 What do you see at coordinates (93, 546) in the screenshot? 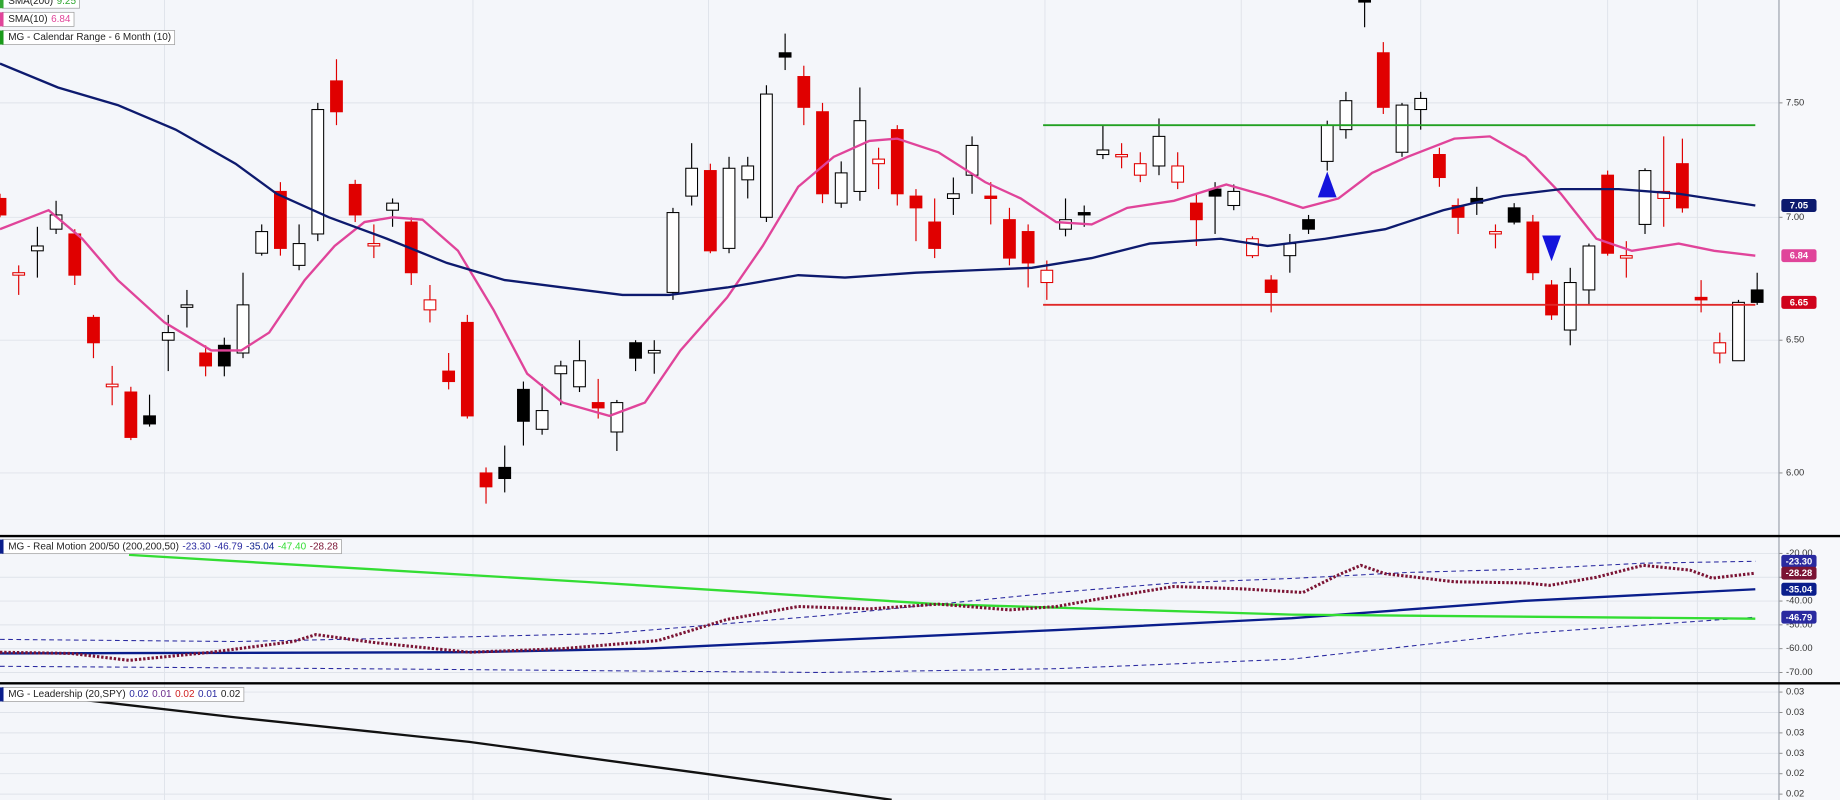
I see `panel-title: MG - Real Motion 200/50 (200,200,50)` at bounding box center [93, 546].